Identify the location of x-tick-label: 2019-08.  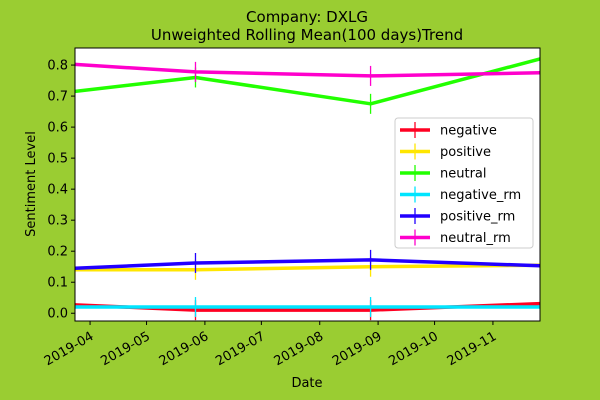
(299, 349).